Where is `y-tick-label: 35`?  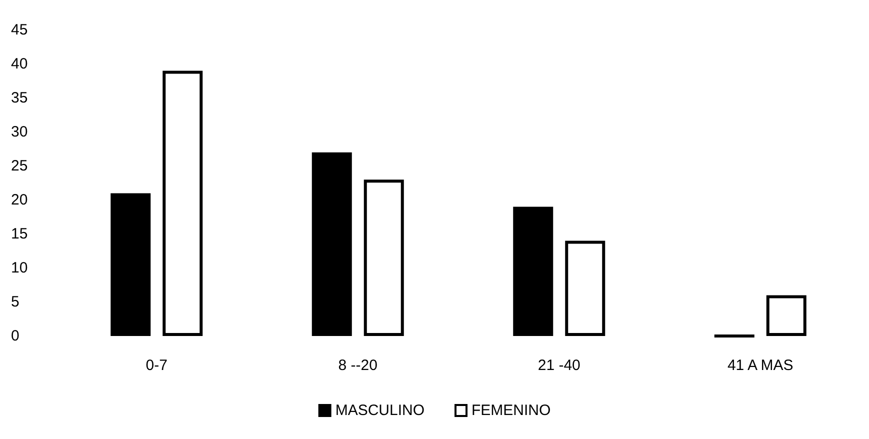 y-tick-label: 35 is located at coordinates (19, 98).